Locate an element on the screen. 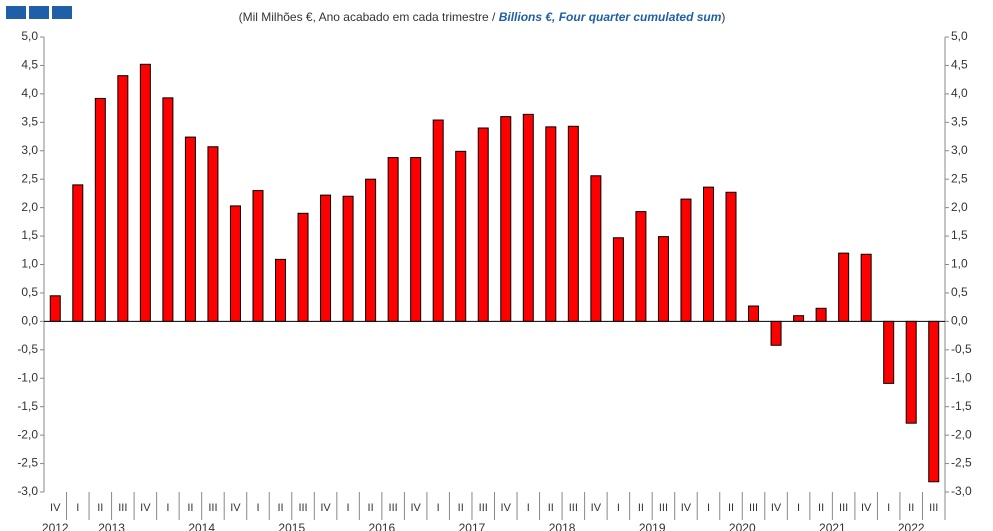  y2-tick-label: -1,5 is located at coordinates (961, 406).